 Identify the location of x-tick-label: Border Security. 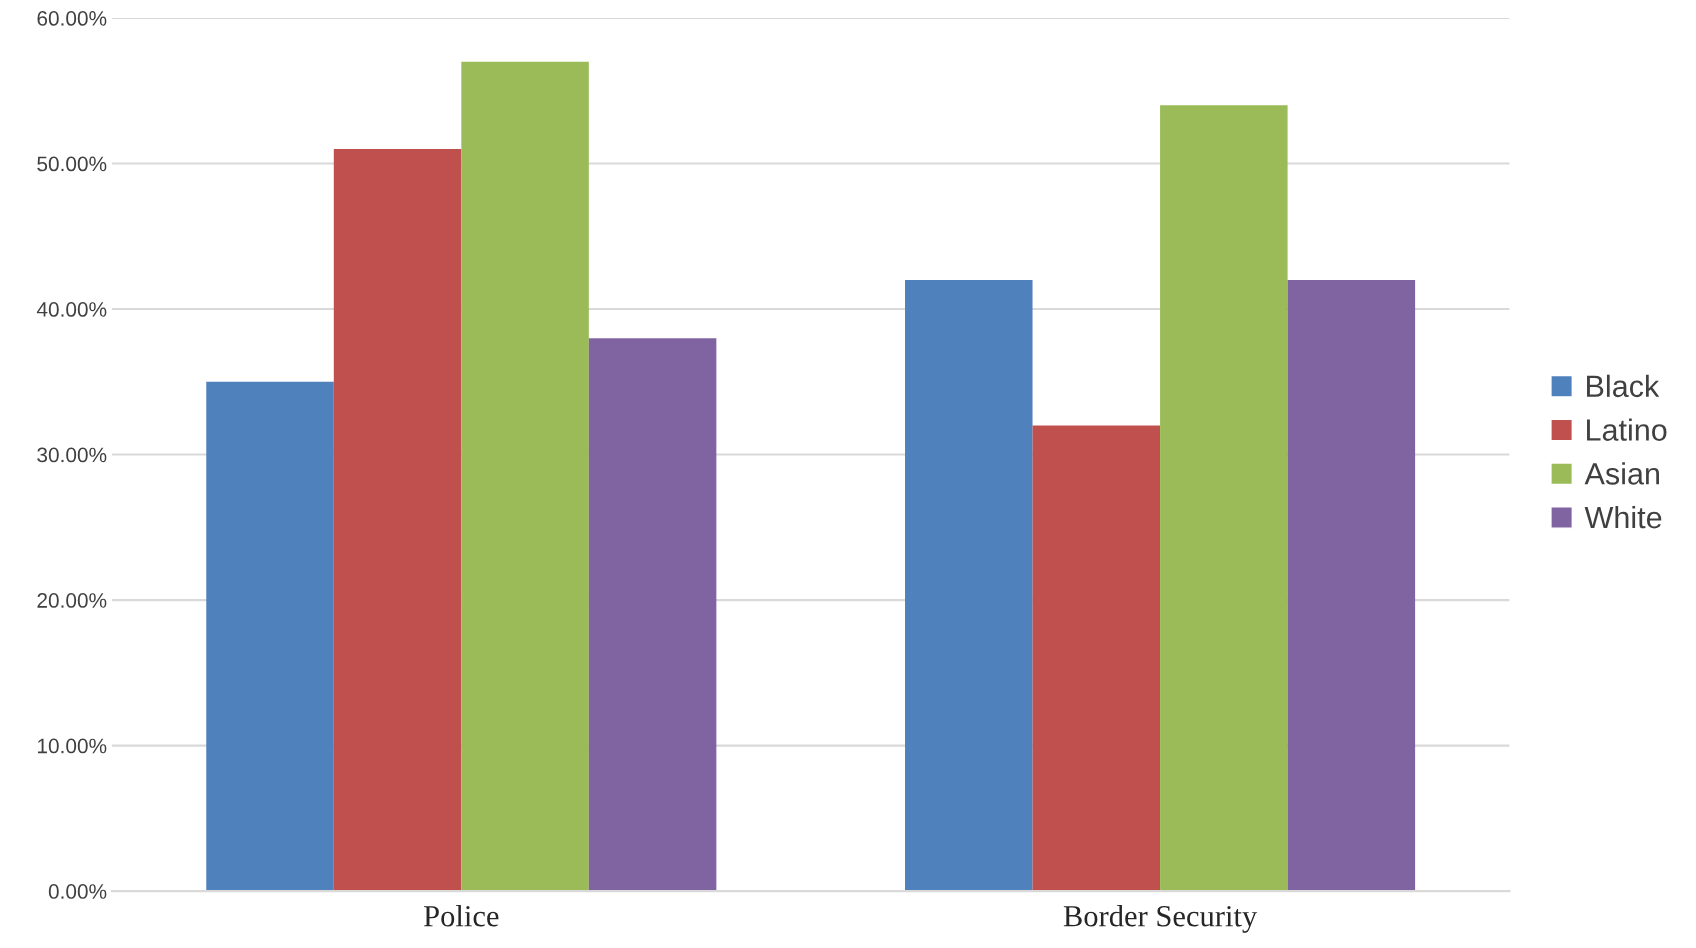
(1160, 919).